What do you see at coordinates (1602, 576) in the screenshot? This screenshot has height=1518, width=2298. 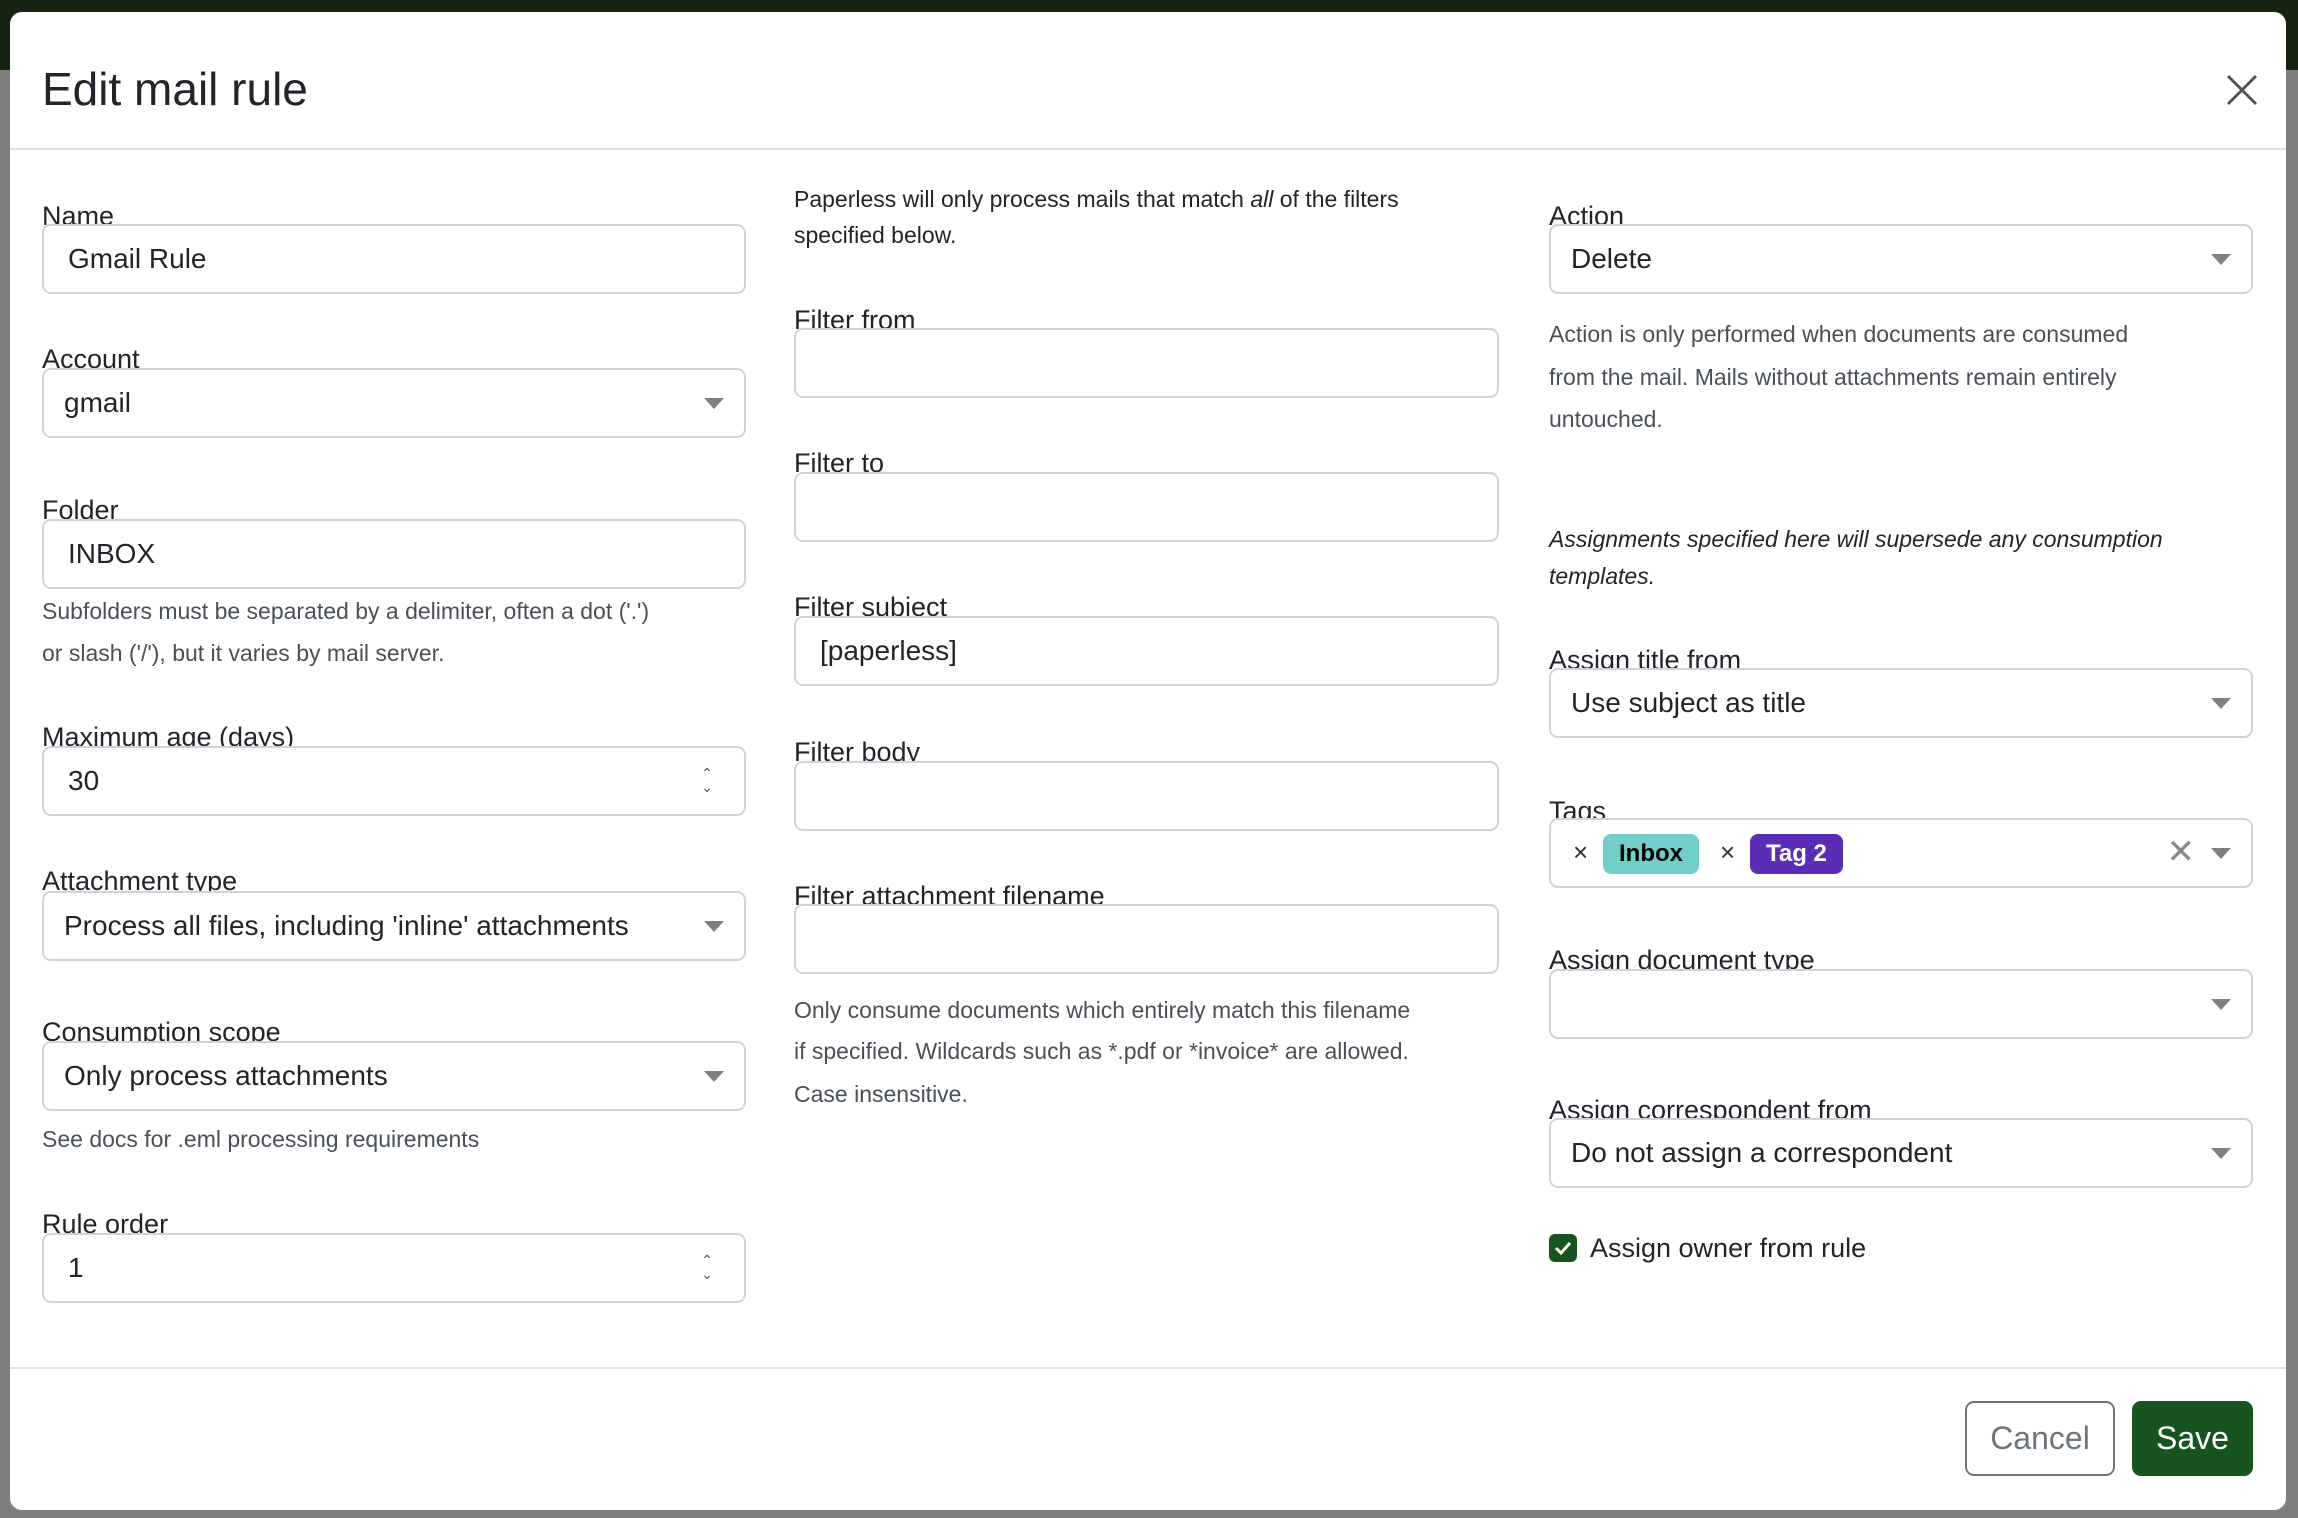 I see `assignments-note-2: templates.` at bounding box center [1602, 576].